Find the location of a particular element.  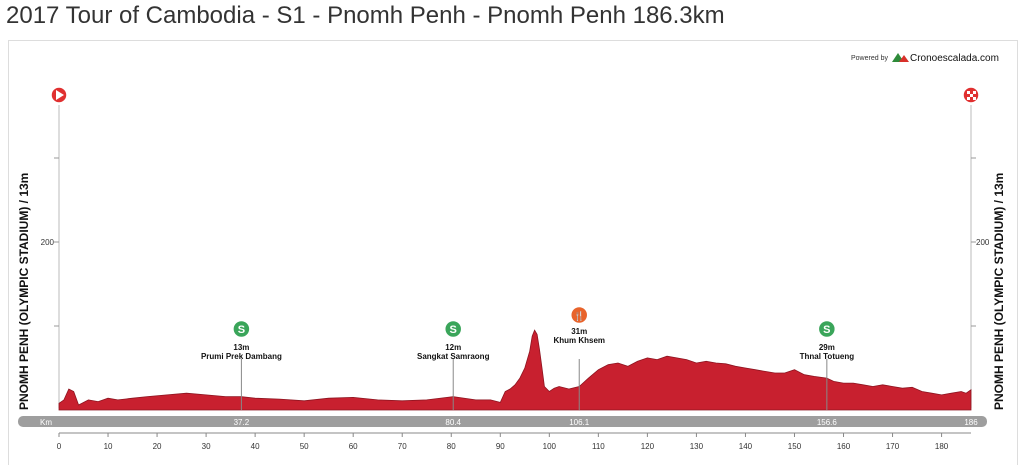

distance-band-bar is located at coordinates (502, 421).